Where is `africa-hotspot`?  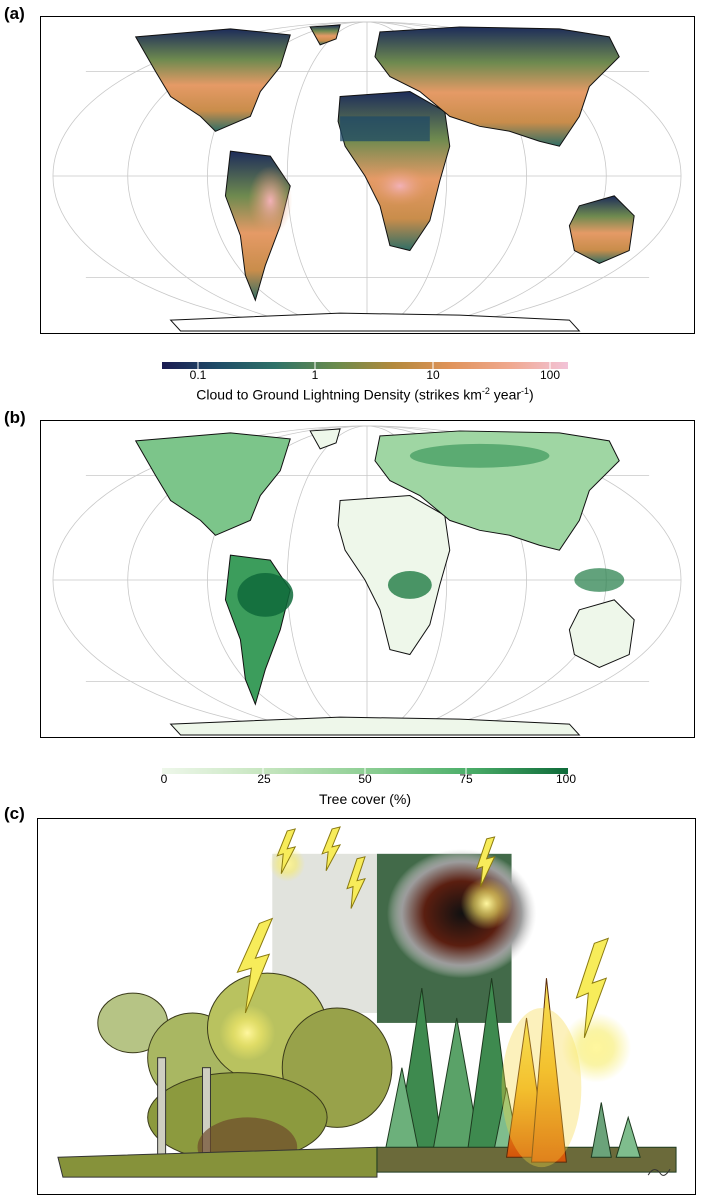 africa-hotspot is located at coordinates (399, 186).